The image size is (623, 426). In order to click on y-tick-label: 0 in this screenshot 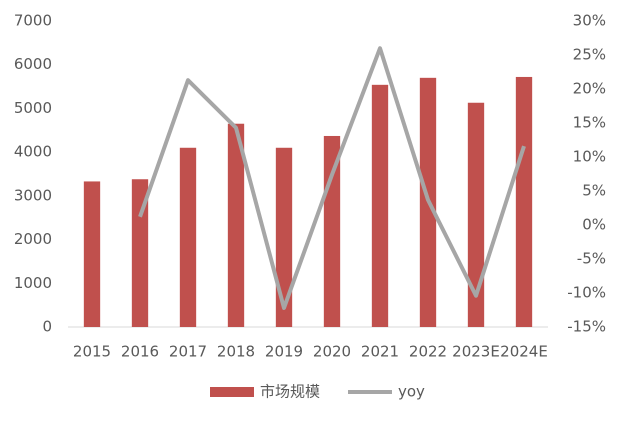, I will do `click(47, 327)`.